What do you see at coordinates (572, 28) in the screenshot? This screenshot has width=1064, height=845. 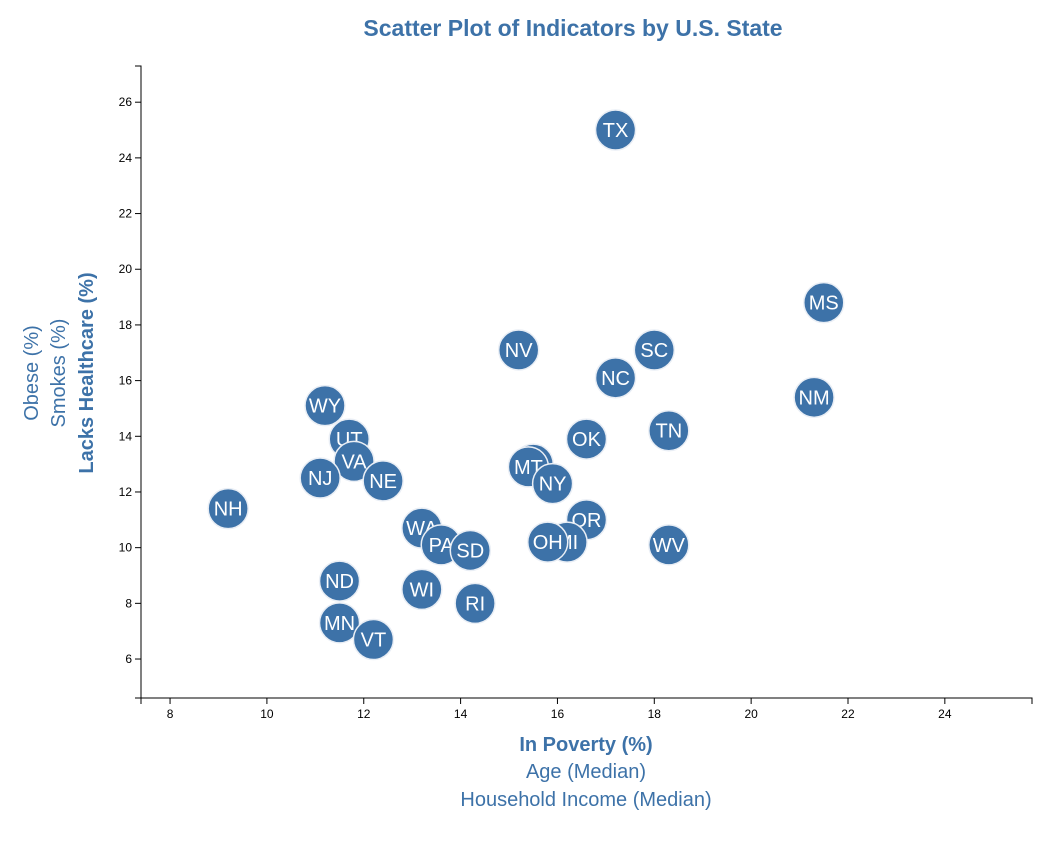 I see `chart-title: Scatter Plot of Indicators by U.S. State` at bounding box center [572, 28].